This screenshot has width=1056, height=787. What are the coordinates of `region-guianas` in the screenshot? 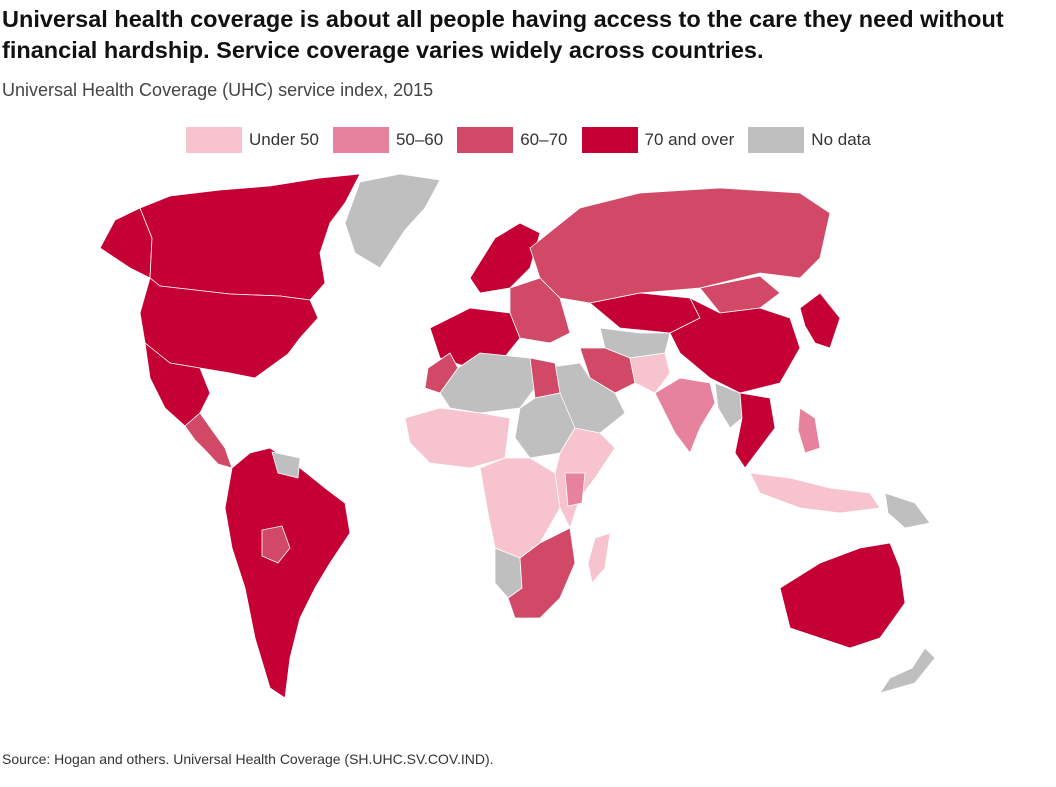 It's located at (286, 465).